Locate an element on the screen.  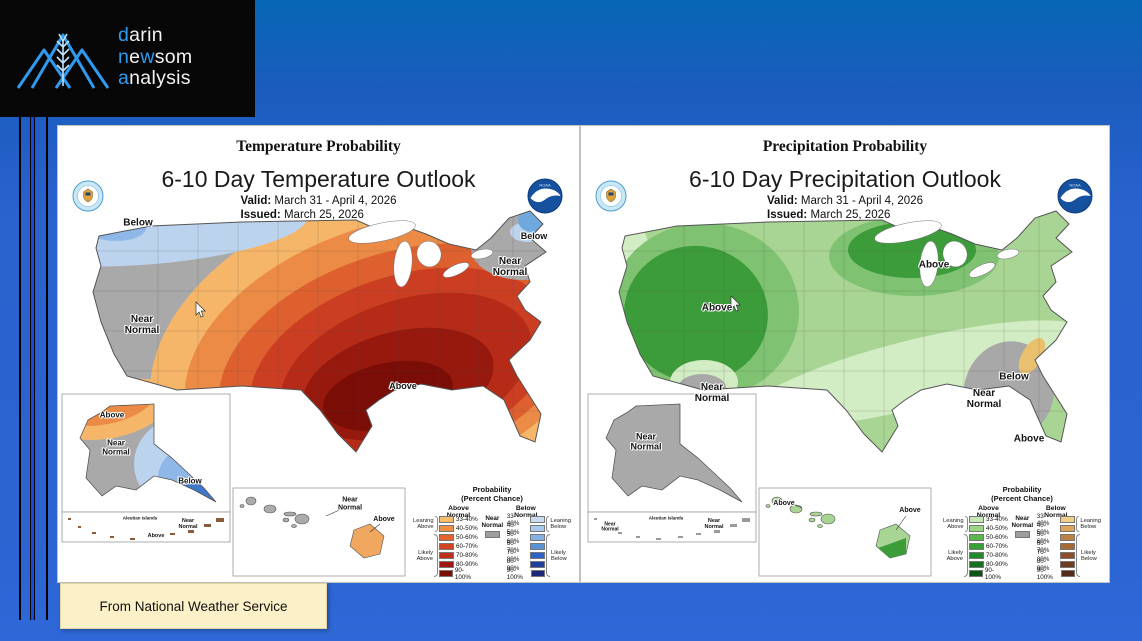
legend-brace-label: Likely Above is located at coordinates (956, 555).